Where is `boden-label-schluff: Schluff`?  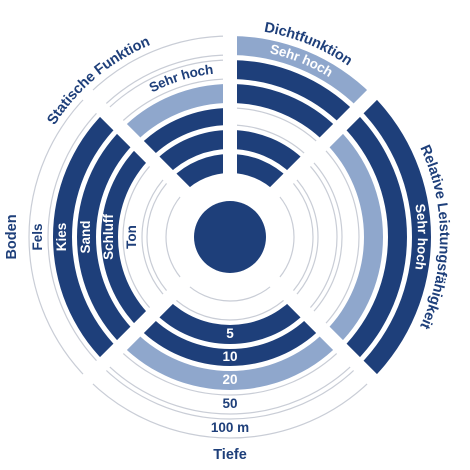 boden-label-schluff: Schluff is located at coordinates (108, 237).